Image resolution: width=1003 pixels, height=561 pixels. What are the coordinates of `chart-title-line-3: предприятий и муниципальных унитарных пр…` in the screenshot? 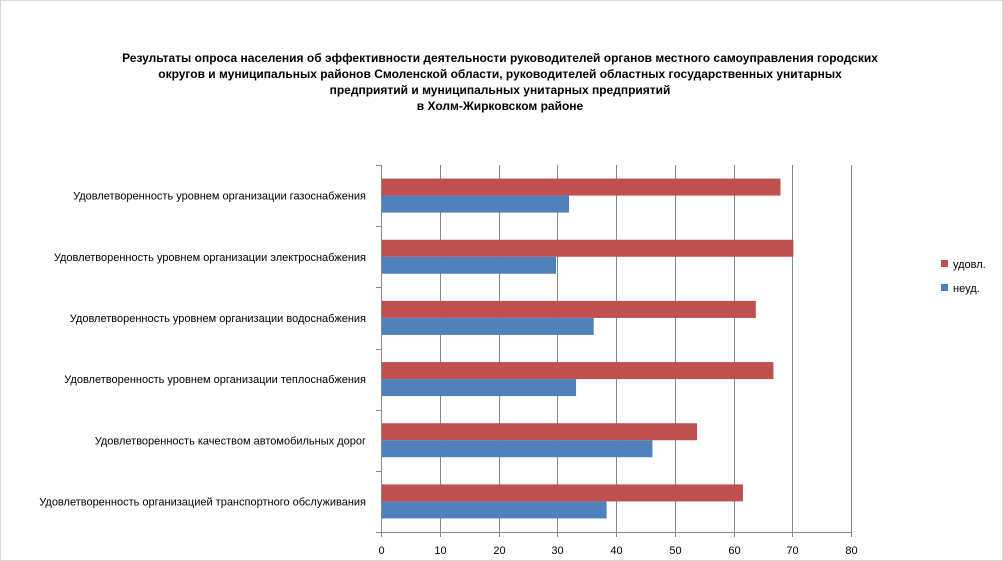 It's located at (500, 90).